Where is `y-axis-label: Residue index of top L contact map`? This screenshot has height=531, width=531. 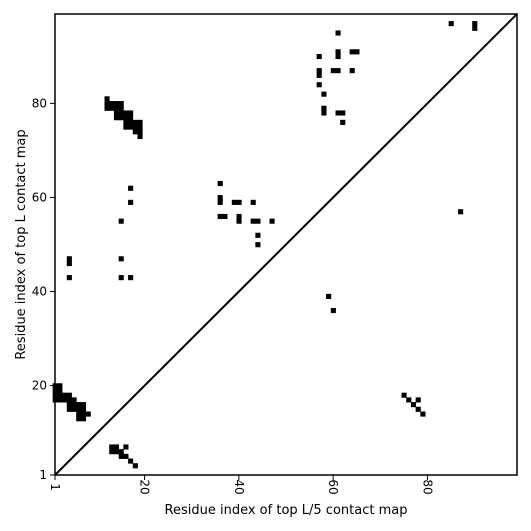 y-axis-label: Residue index of top L contact map is located at coordinates (21, 244).